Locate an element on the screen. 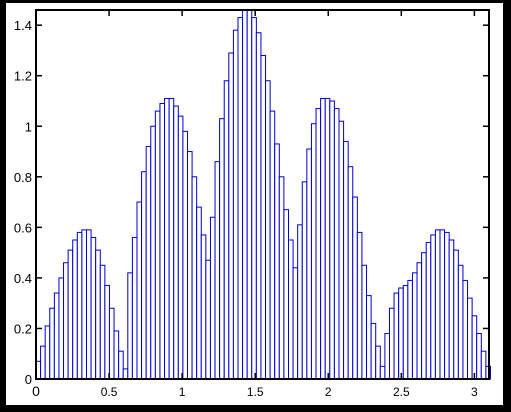 The image size is (511, 412). y-tick-label: 1.2 is located at coordinates (23, 76).